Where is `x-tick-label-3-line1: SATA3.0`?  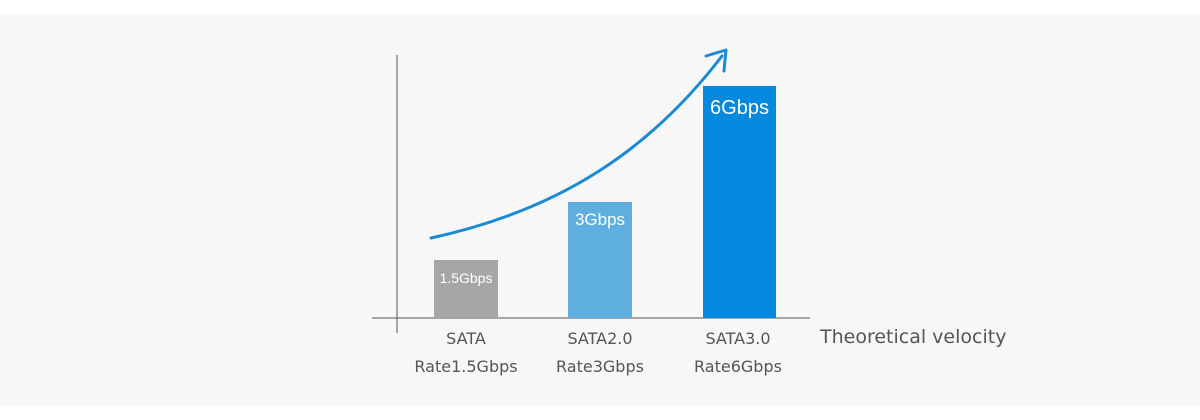
x-tick-label-3-line1: SATA3.0 is located at coordinates (737, 338).